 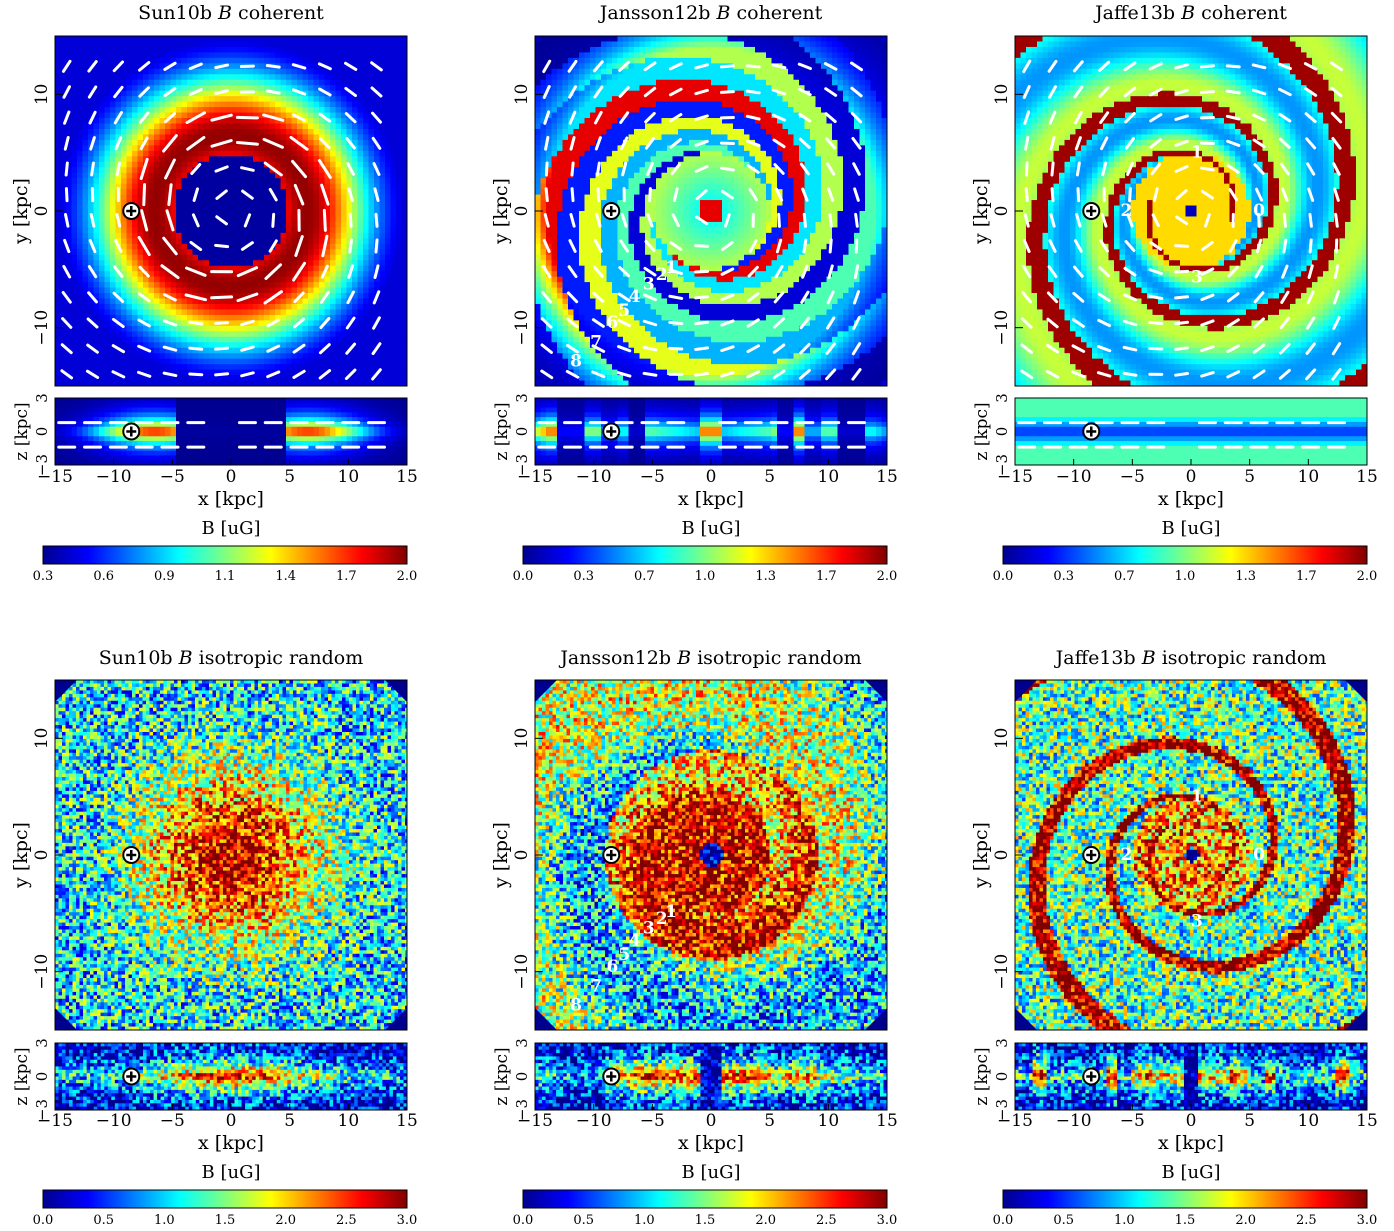 What do you see at coordinates (1241, 13) in the screenshot?
I see `title-kind: coherent` at bounding box center [1241, 13].